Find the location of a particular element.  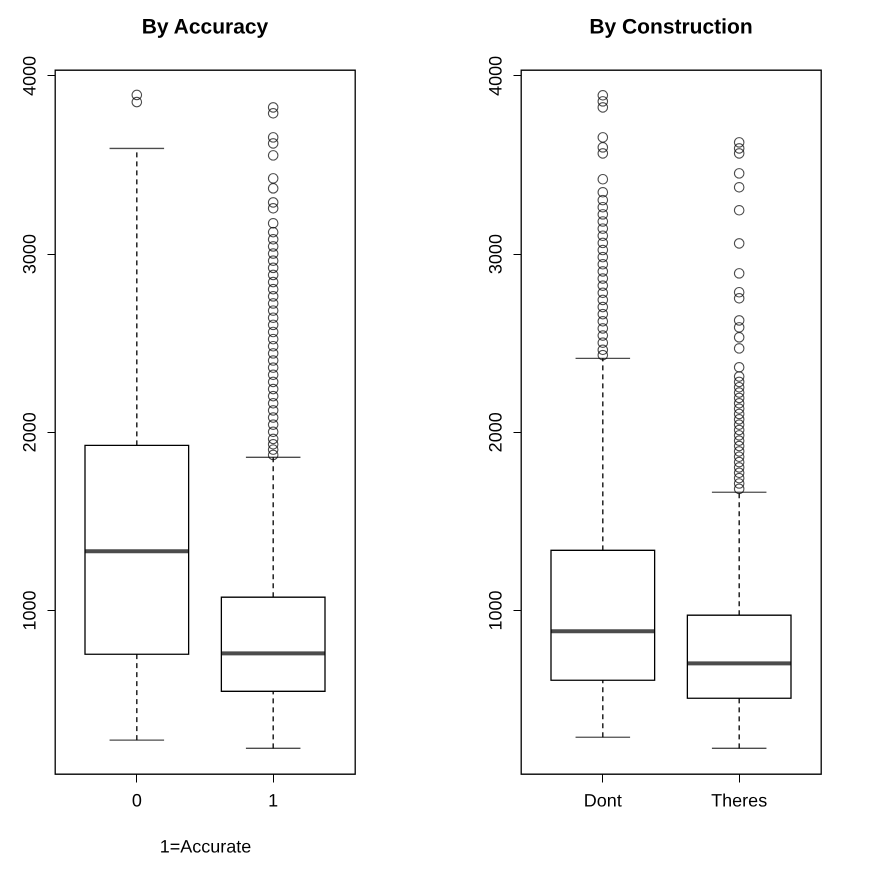

chart-title: By Construction is located at coordinates (671, 26).